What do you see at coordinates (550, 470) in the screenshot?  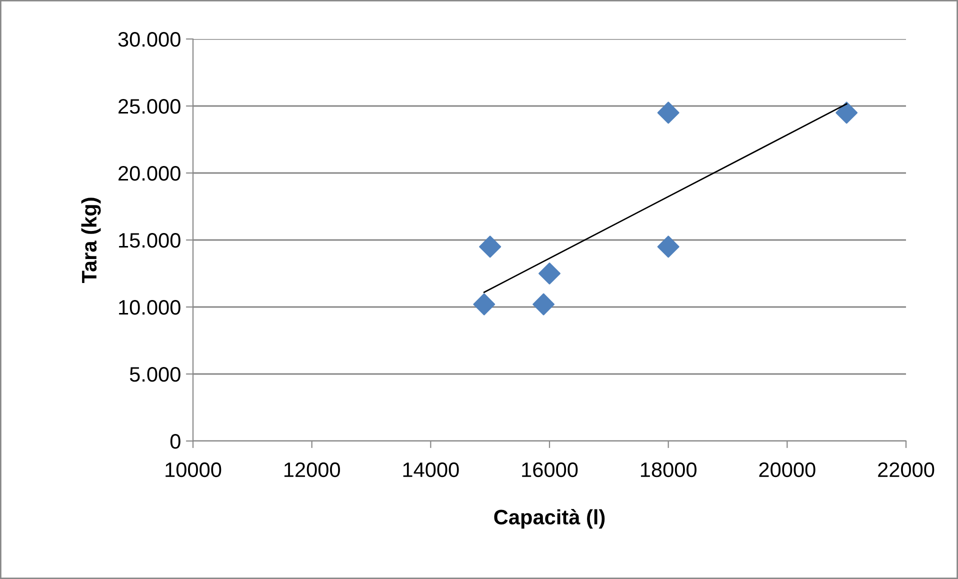 I see `x-tick-label: 16000` at bounding box center [550, 470].